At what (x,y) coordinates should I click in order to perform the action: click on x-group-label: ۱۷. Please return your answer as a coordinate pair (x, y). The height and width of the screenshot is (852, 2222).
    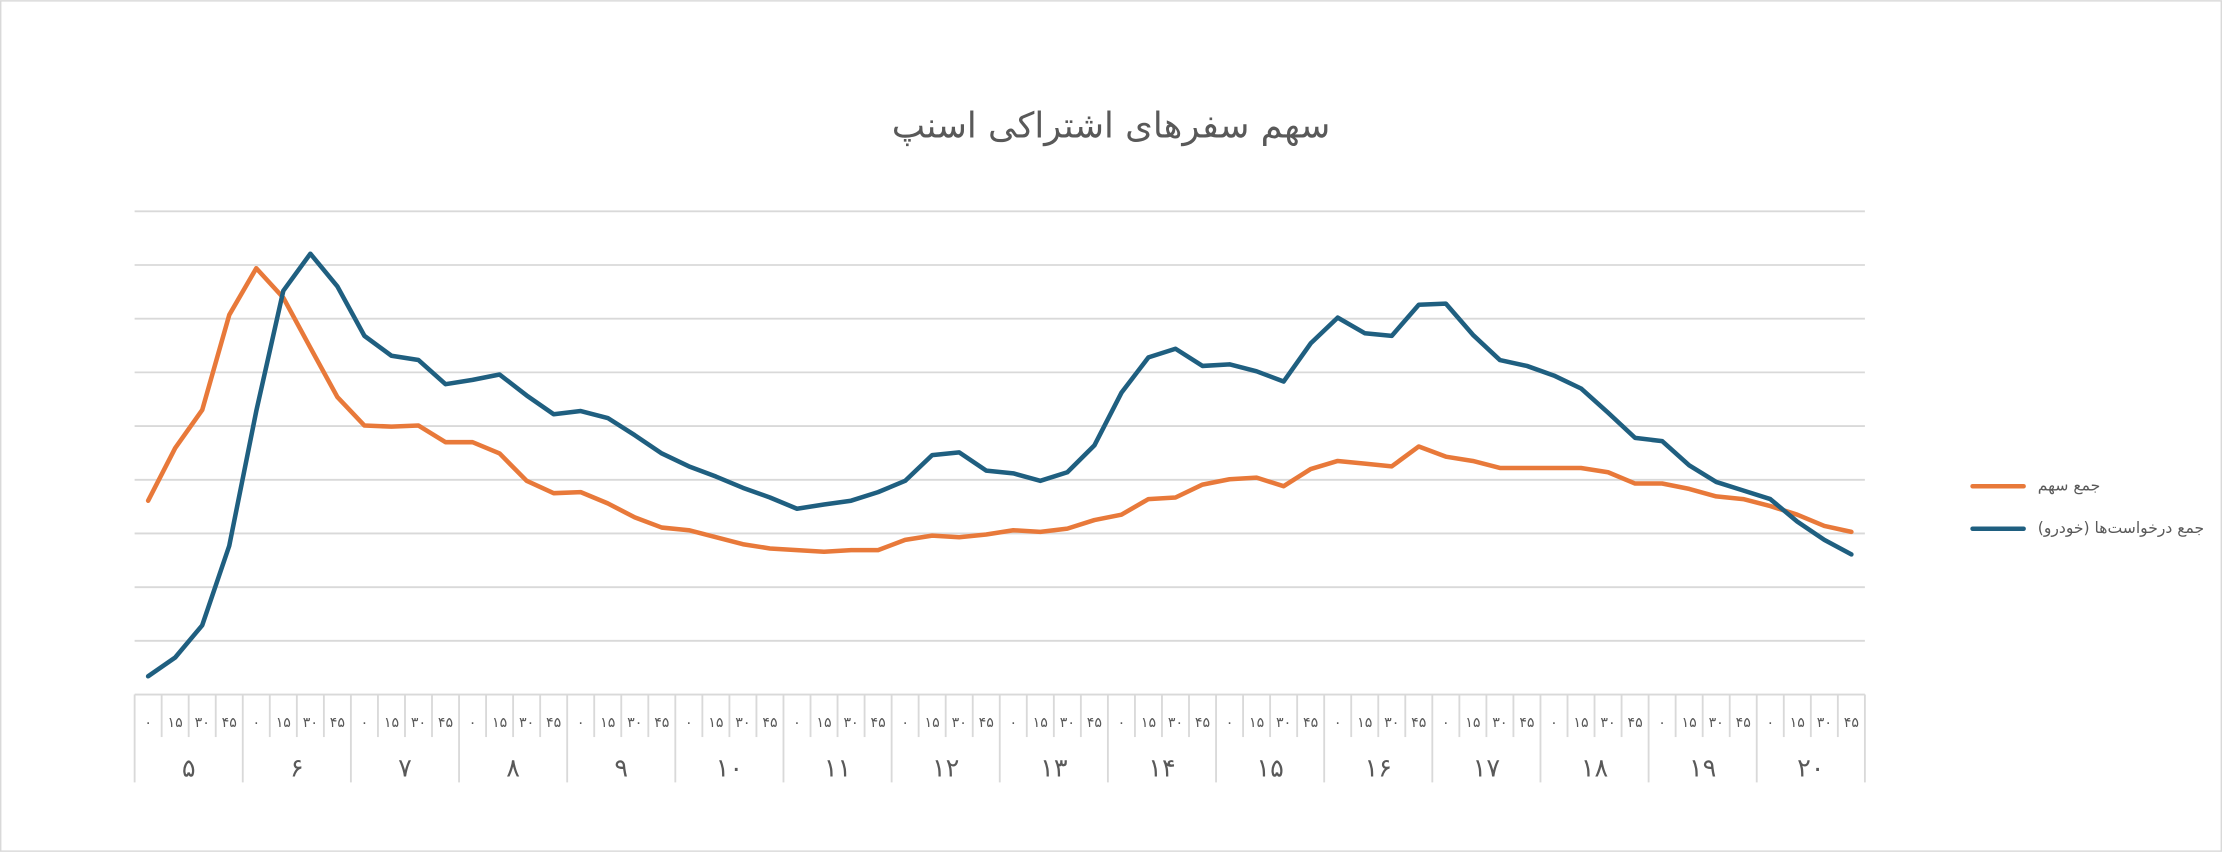
    Looking at the image, I should click on (1486, 769).